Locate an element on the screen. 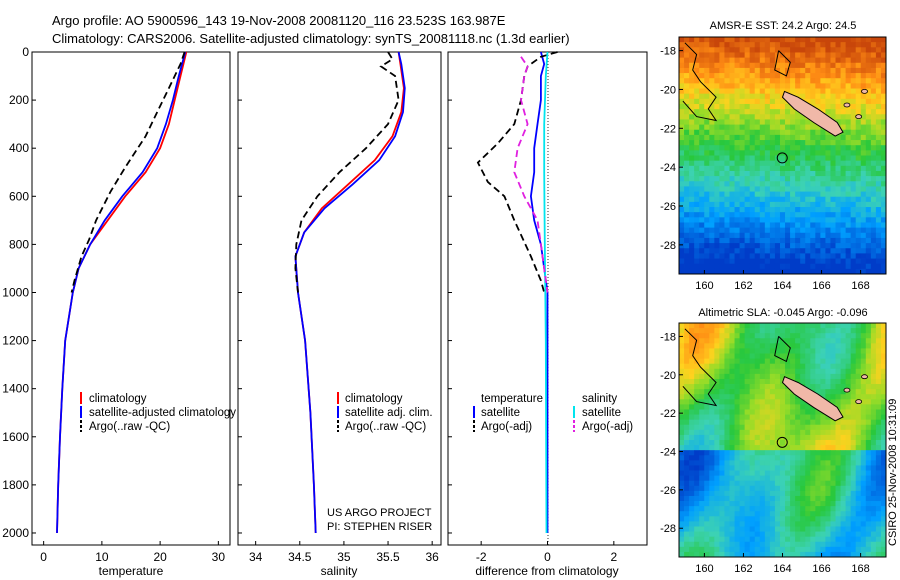 The image size is (900, 580). depth-ytick-label: 0 is located at coordinates (25, 52).